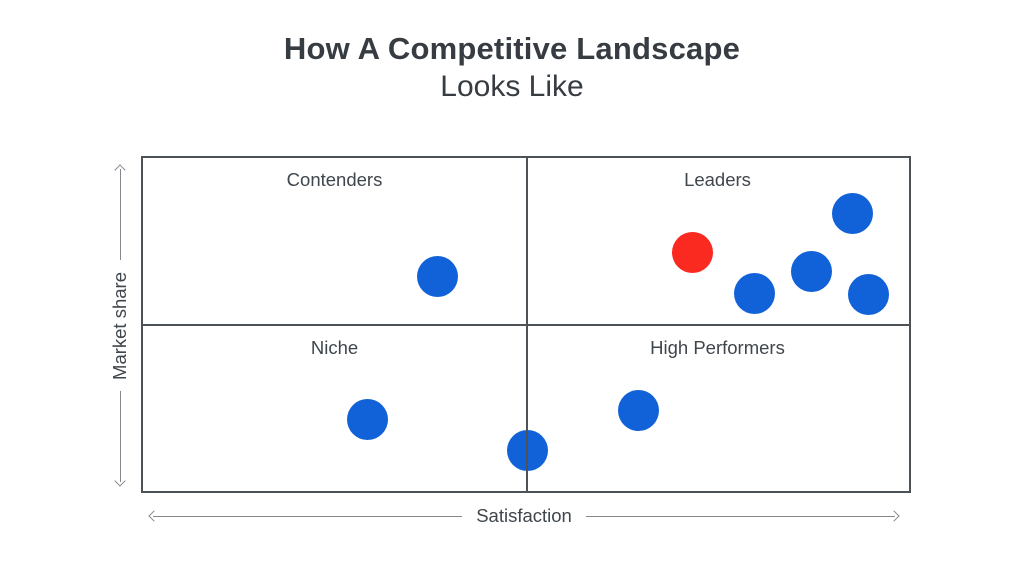 Image resolution: width=1024 pixels, height=576 pixels. I want to click on title-line-2: Looks Like, so click(512, 86).